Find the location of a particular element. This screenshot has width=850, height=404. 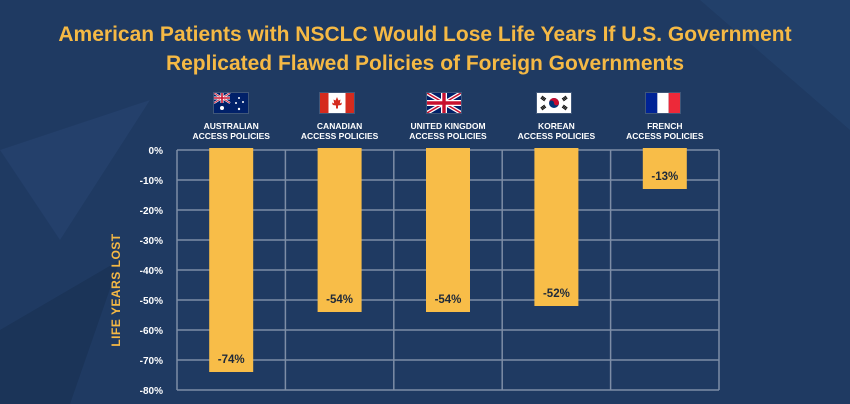

y-tick-label: -20% is located at coordinates (151, 211).